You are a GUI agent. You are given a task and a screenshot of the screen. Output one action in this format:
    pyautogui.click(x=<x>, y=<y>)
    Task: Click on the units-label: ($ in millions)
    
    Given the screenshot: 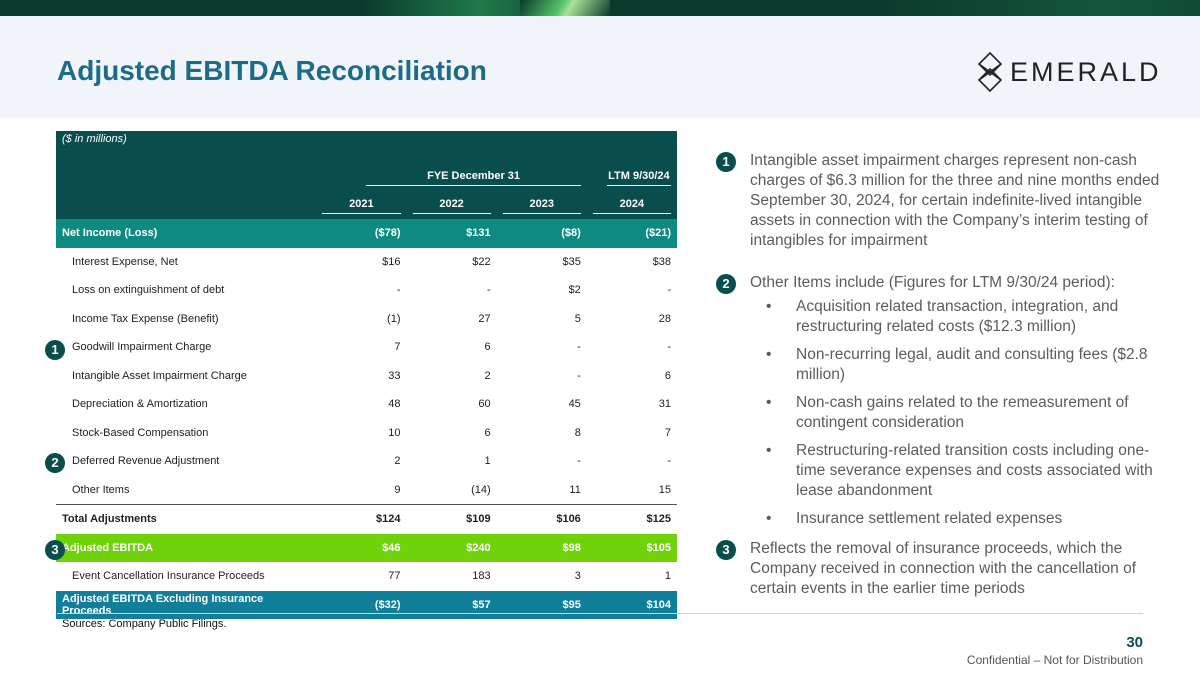 What is the action you would take?
    pyautogui.click(x=366, y=147)
    